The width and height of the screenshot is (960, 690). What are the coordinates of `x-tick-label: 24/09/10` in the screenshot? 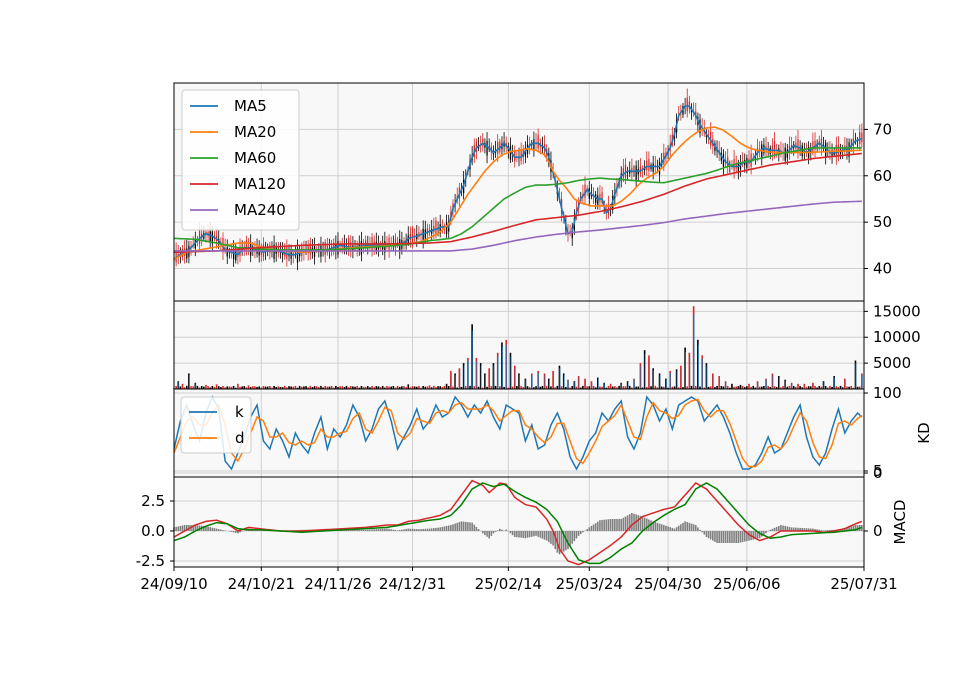 It's located at (173, 584).